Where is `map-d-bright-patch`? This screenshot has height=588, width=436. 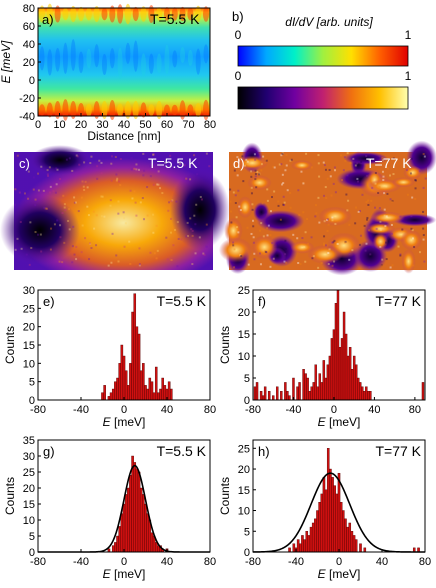 map-d-bright-patch is located at coordinates (408, 261).